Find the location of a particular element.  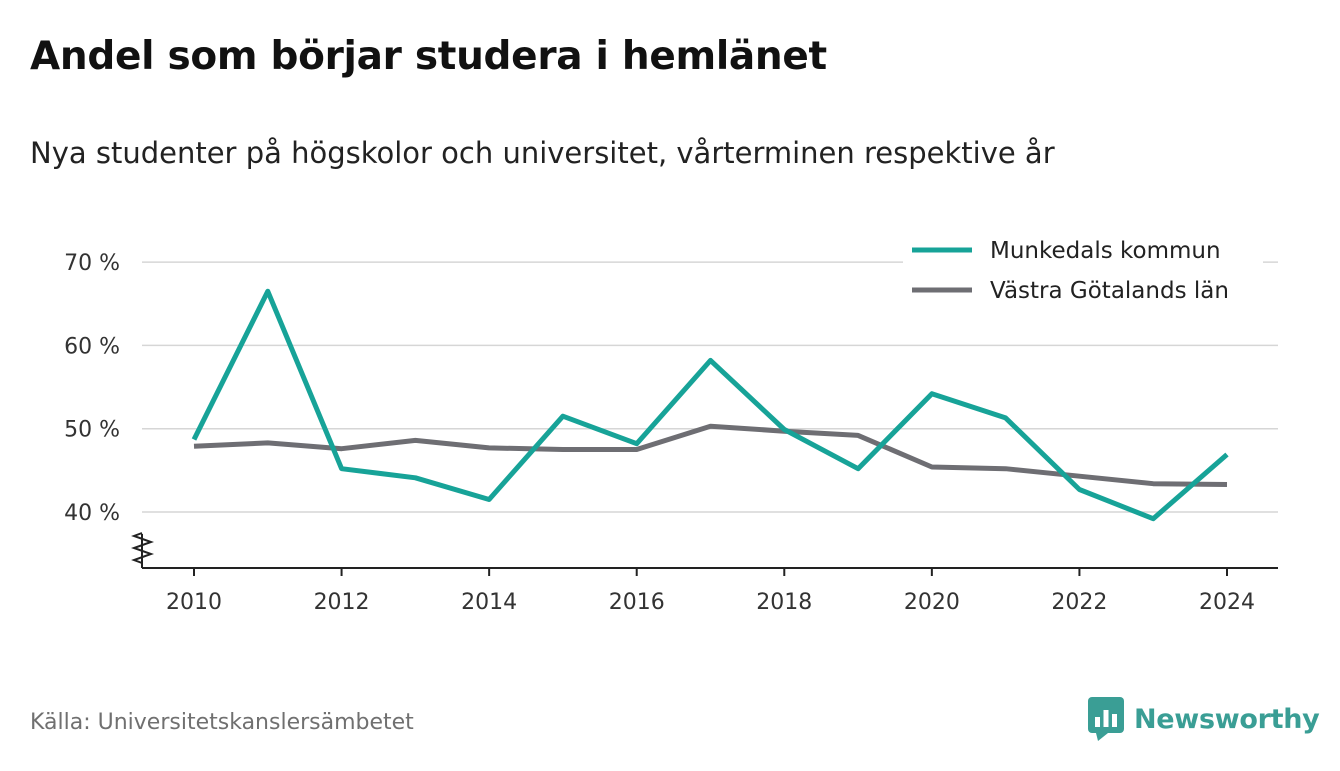

legend: Munkedals kommun Västra Götalands län is located at coordinates (1083, 273).